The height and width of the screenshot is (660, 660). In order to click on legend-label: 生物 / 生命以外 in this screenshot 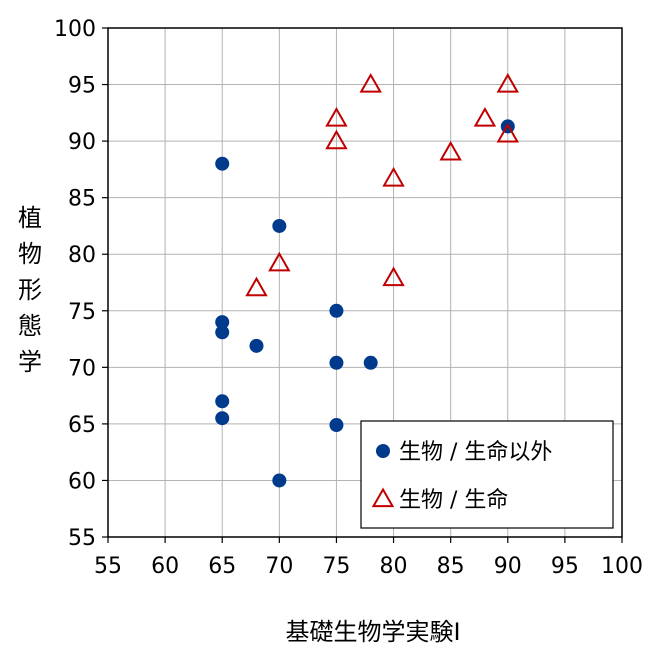, I will do `click(475, 452)`.